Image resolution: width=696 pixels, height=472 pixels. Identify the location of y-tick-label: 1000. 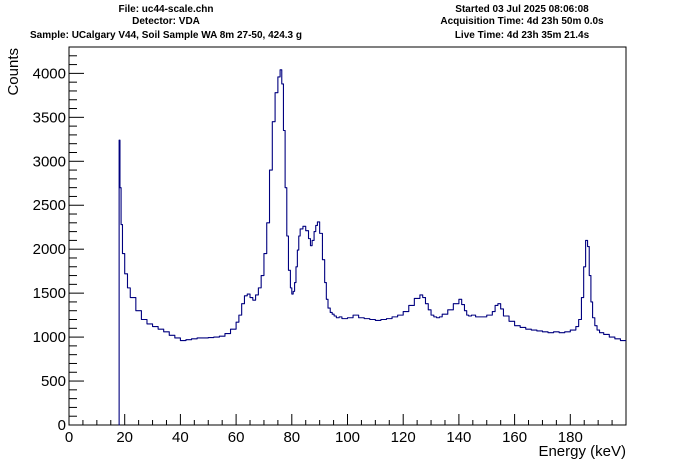
(49, 337).